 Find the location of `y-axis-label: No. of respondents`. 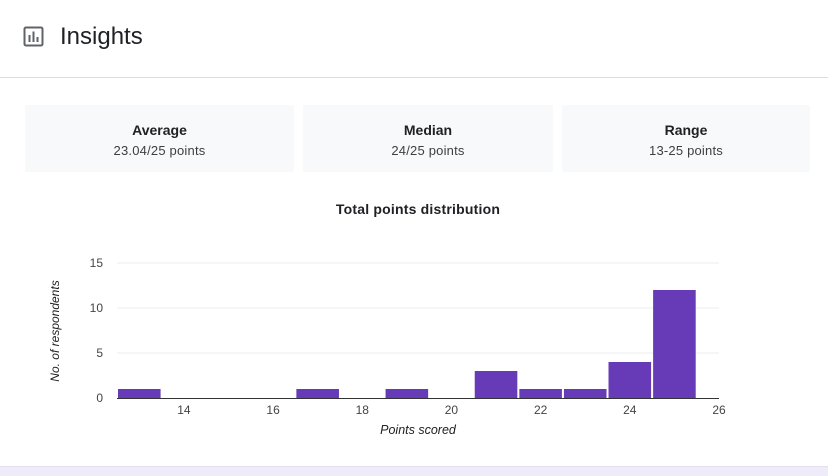

y-axis-label: No. of respondents is located at coordinates (55, 330).